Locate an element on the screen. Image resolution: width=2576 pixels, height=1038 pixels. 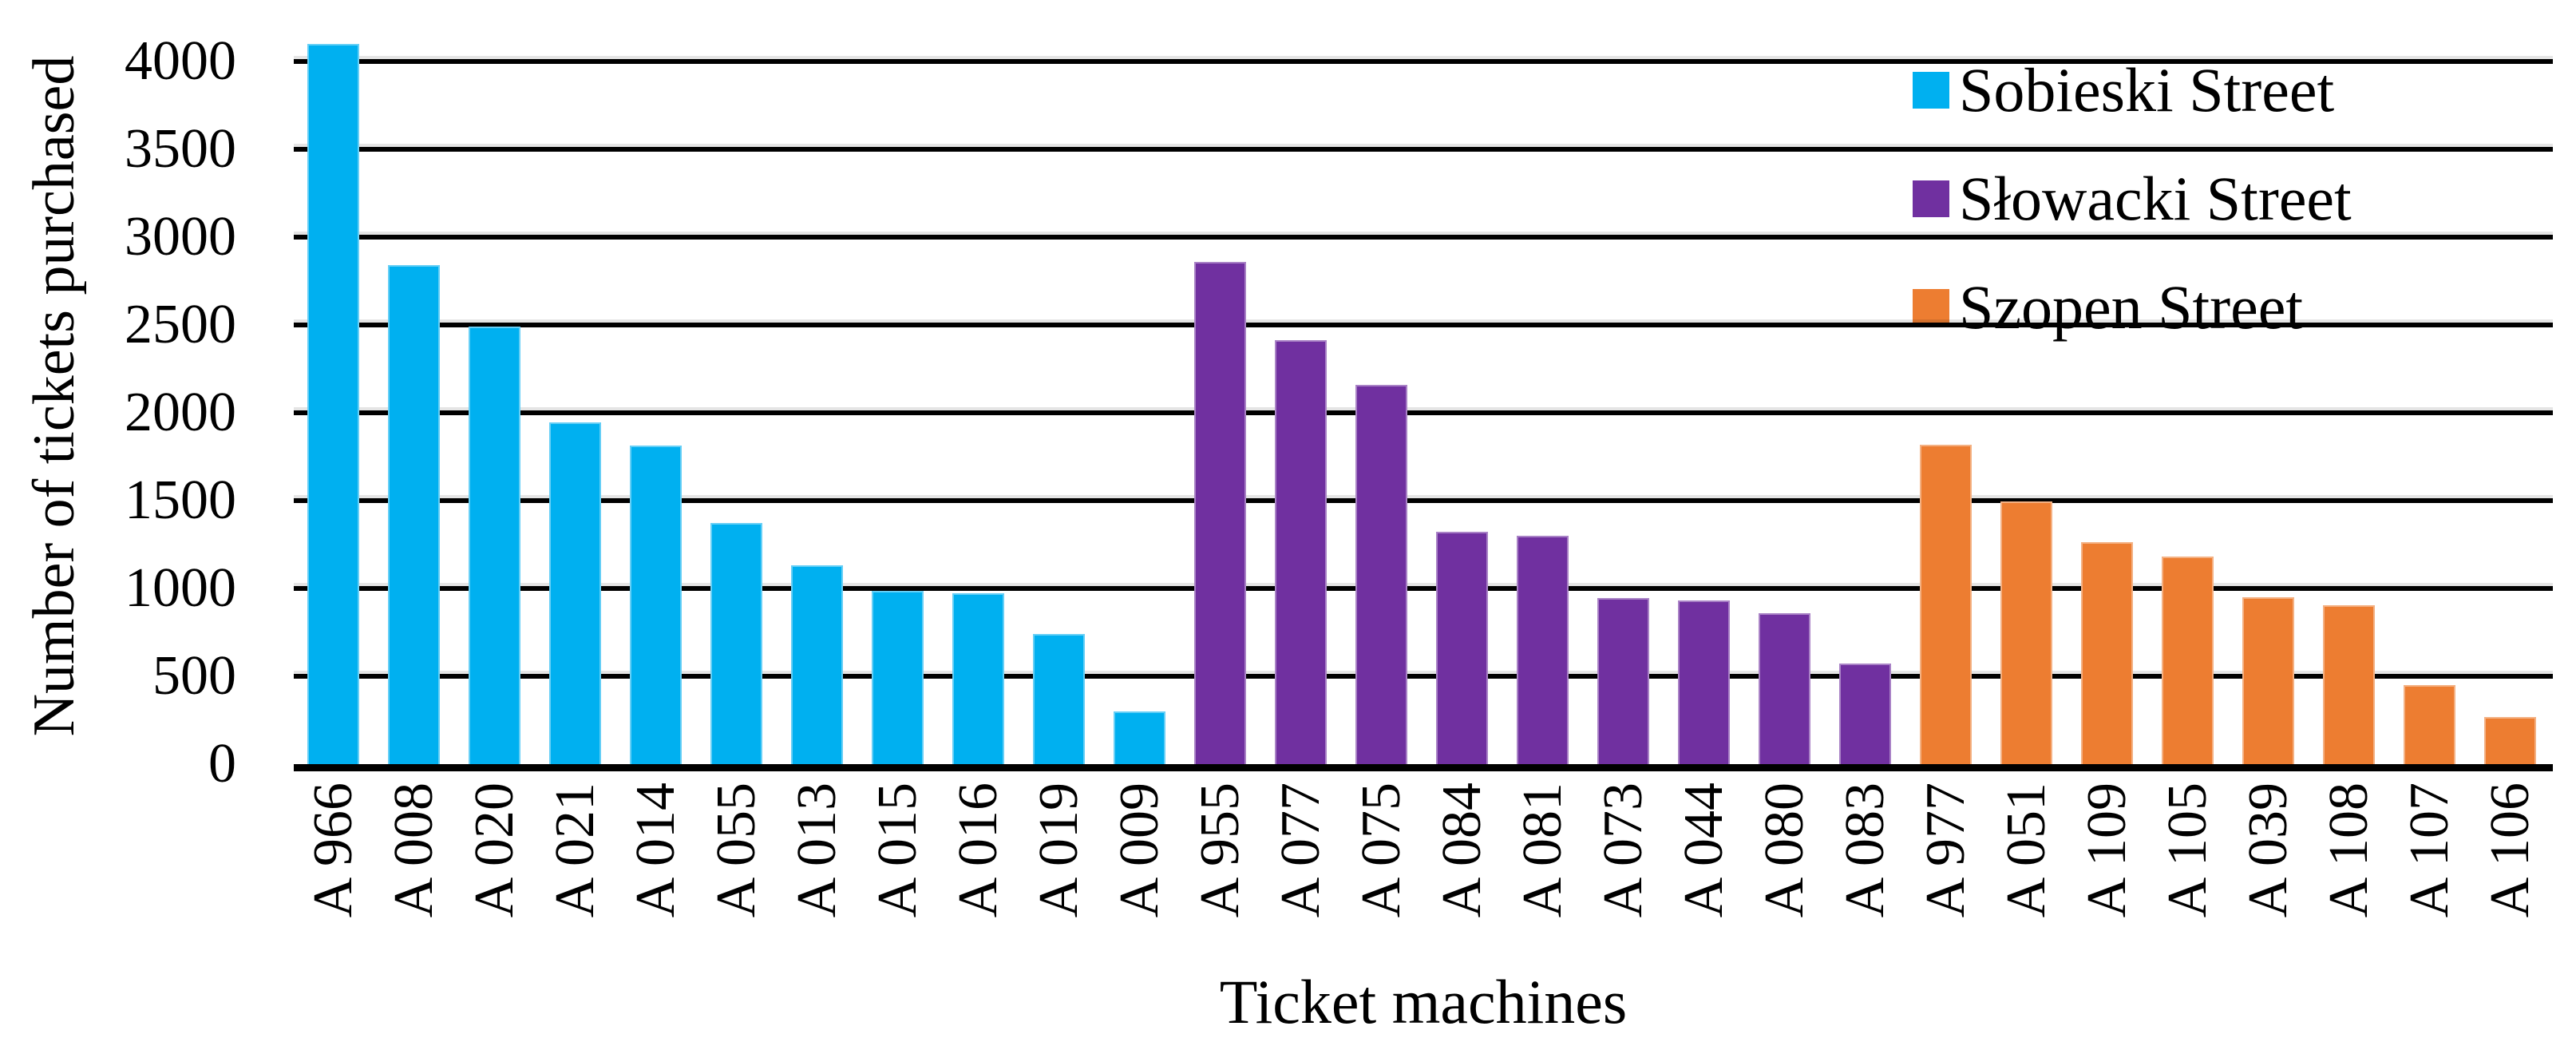
x-axis-line is located at coordinates (1424, 767).